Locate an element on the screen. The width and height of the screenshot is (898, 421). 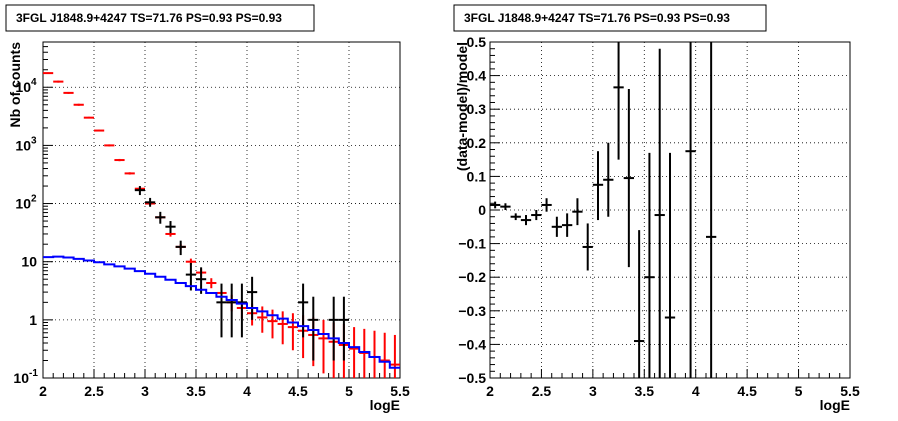
y-tick-label: −0.2 is located at coordinates (472, 277).